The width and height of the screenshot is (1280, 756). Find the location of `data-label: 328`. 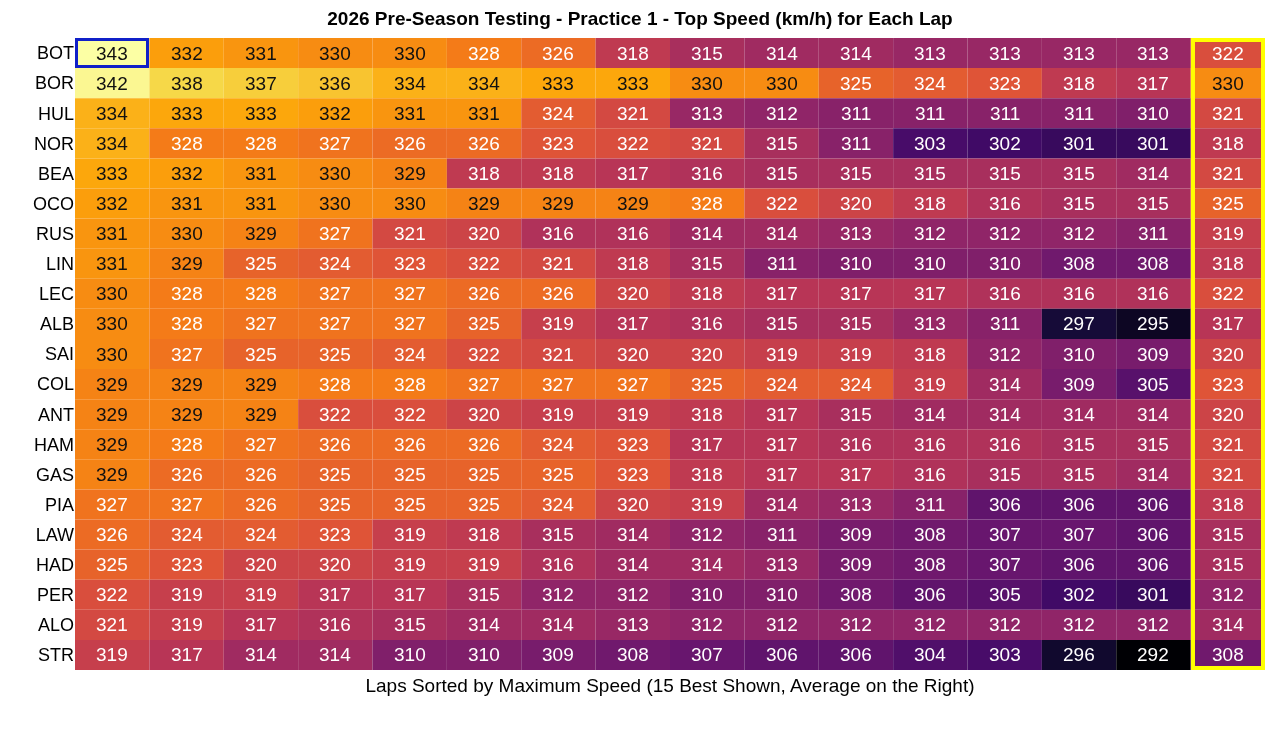

data-label: 328 is located at coordinates (187, 444).